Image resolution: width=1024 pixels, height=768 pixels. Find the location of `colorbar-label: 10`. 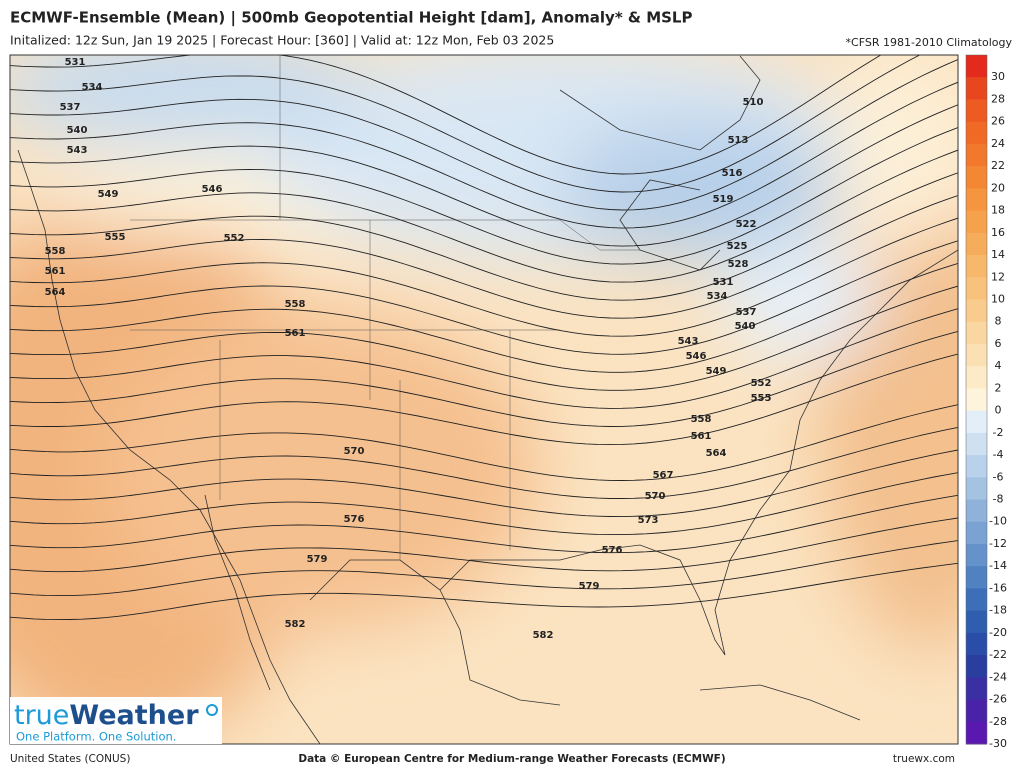

colorbar-label: 10 is located at coordinates (998, 298).